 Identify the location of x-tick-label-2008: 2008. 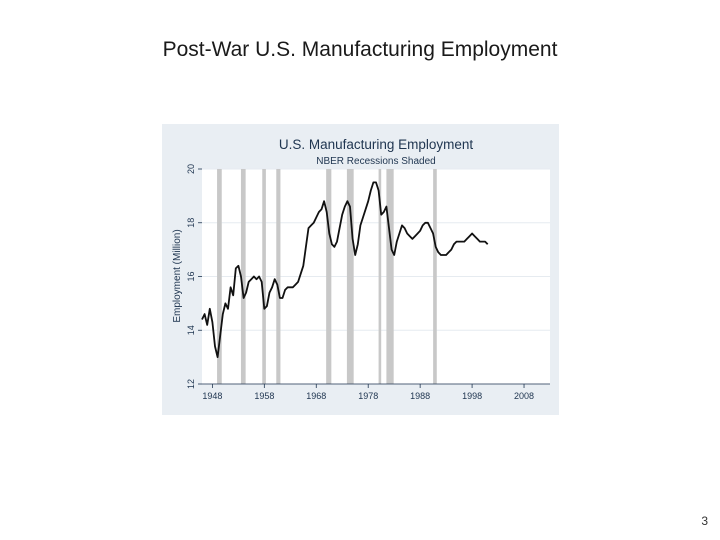
(524, 396).